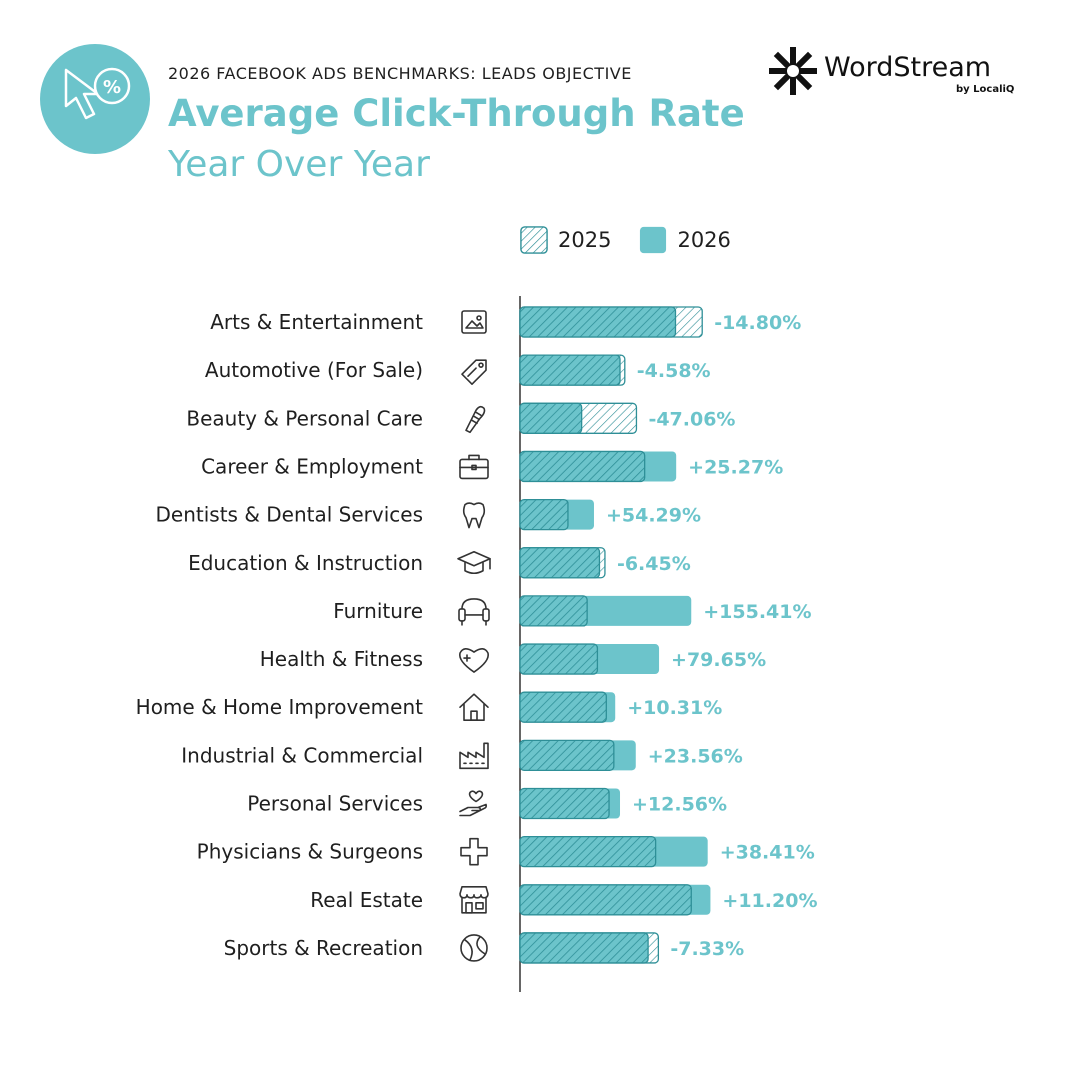 The image size is (1079, 1078). I want to click on chart-legend: 2025 2026, so click(639, 240).